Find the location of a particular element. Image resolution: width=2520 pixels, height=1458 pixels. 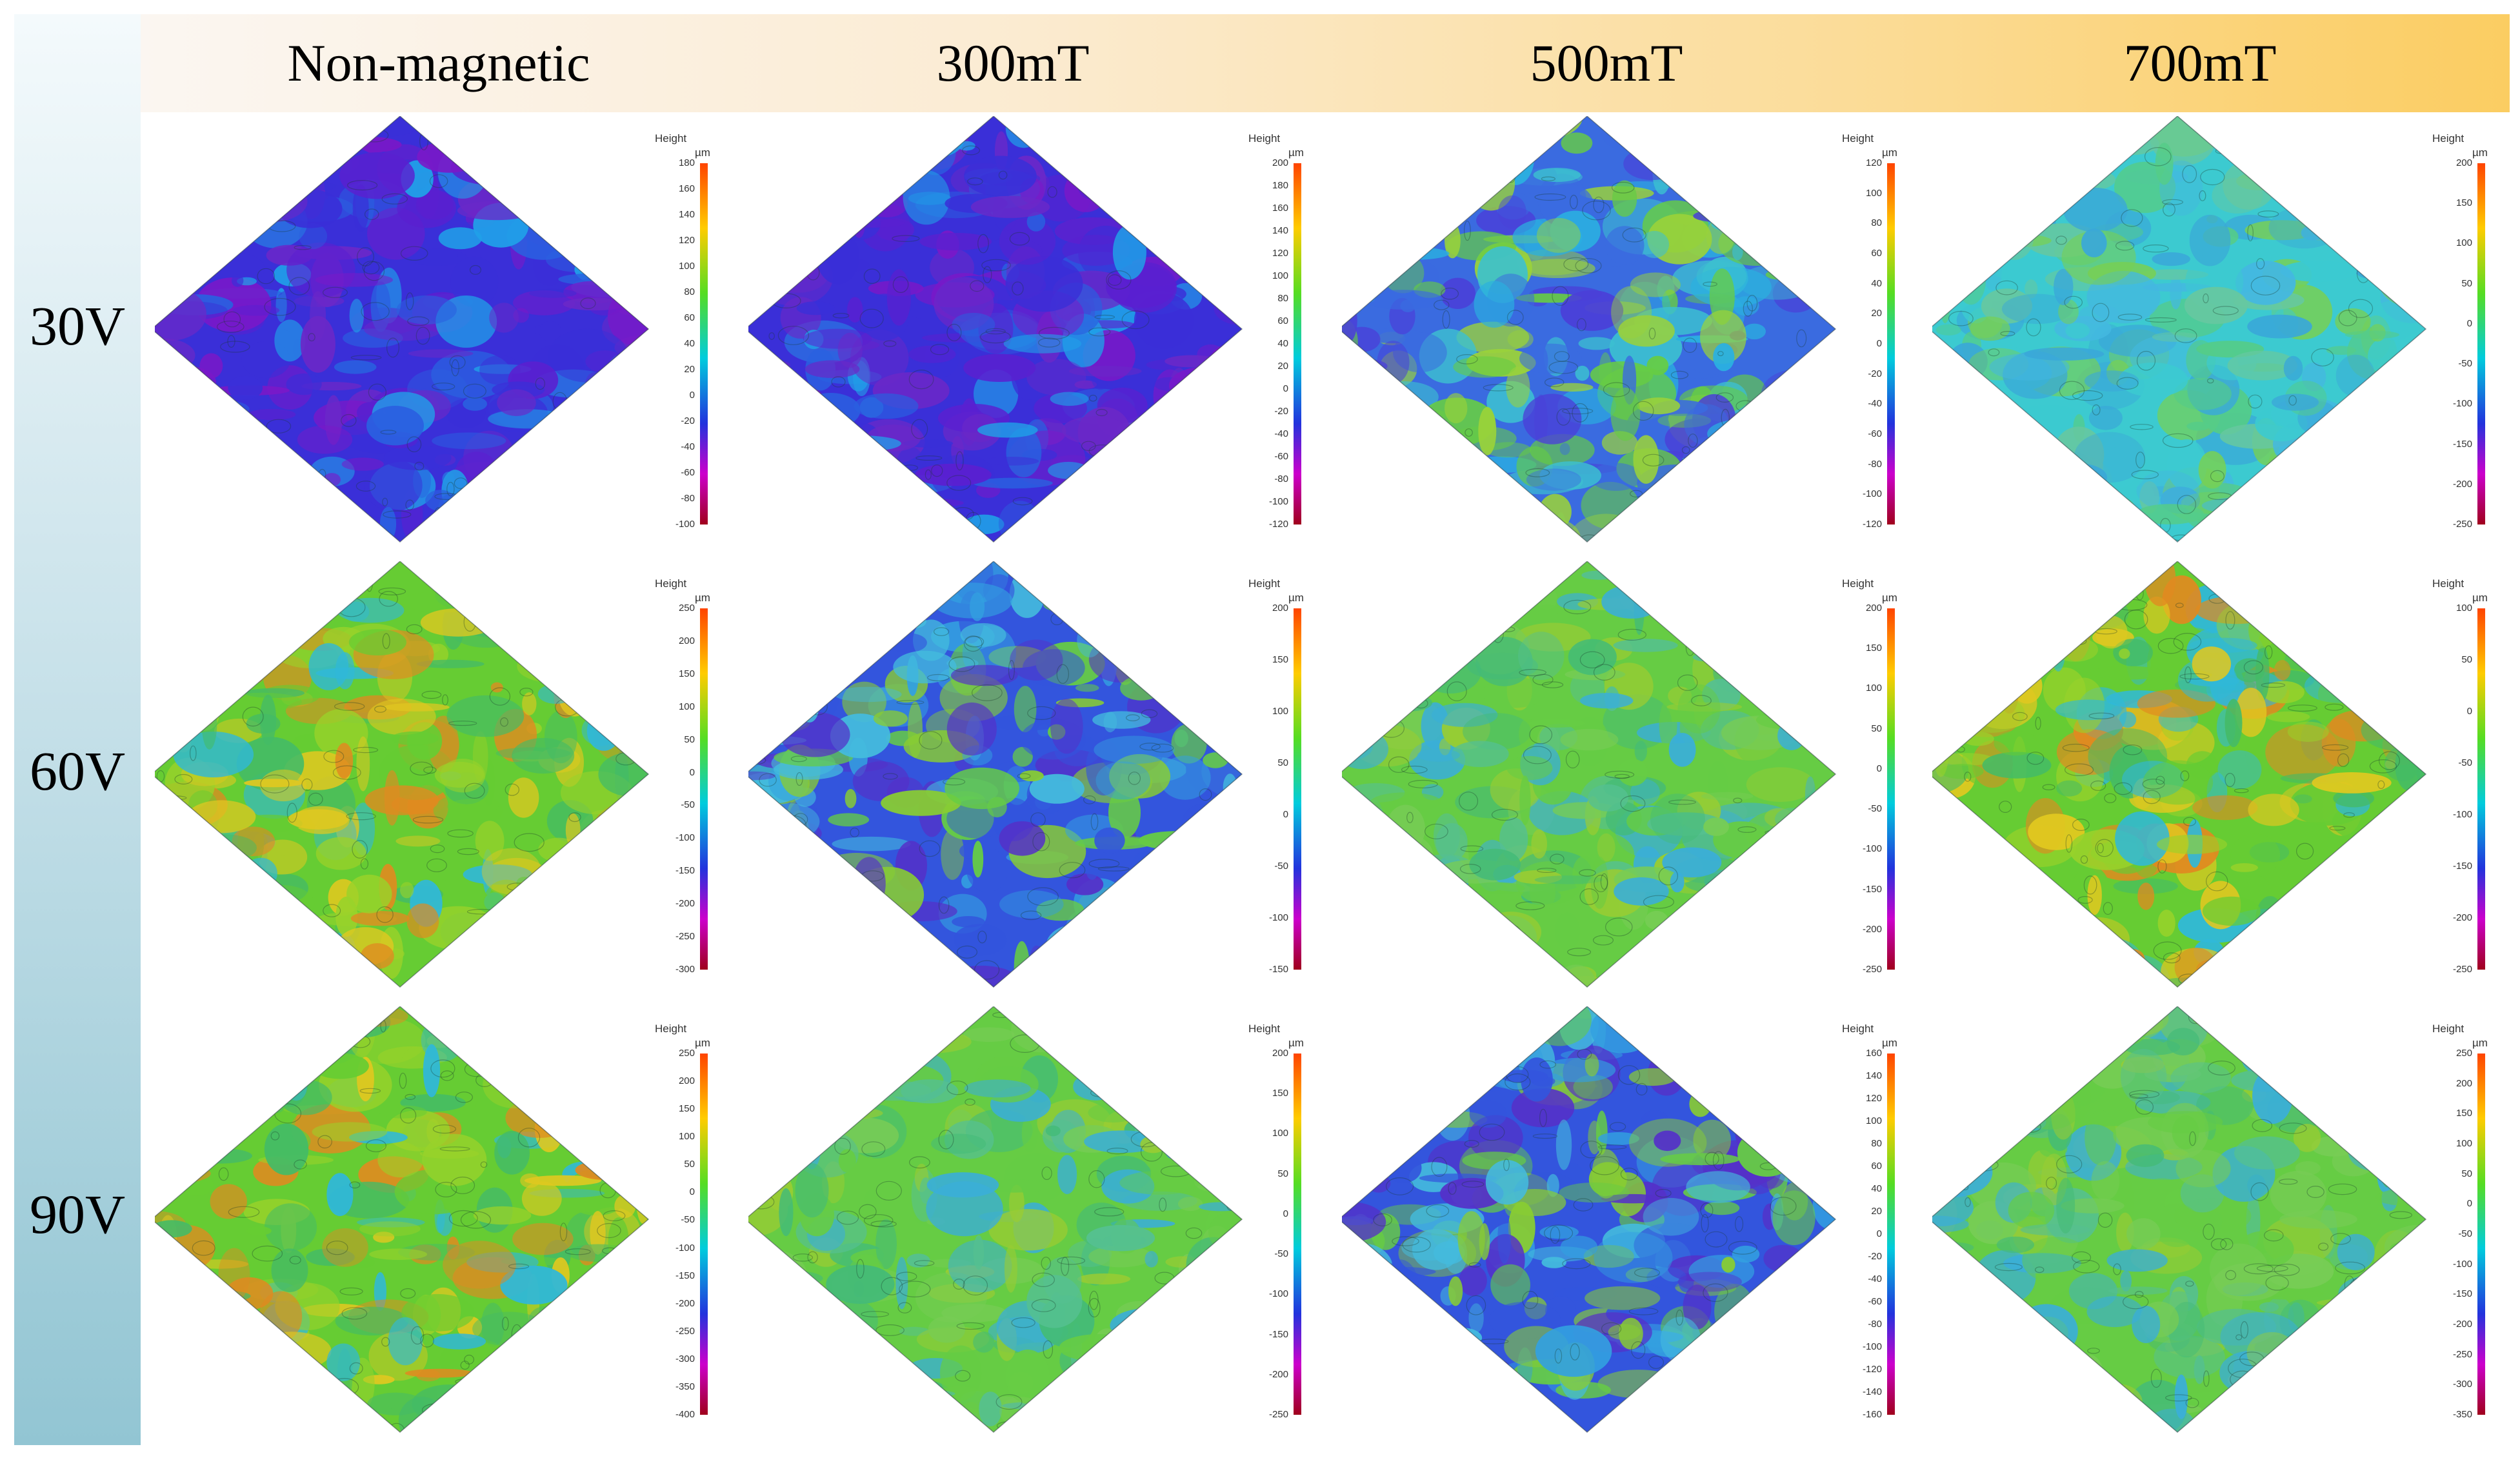

row-header-band is located at coordinates (77, 729).